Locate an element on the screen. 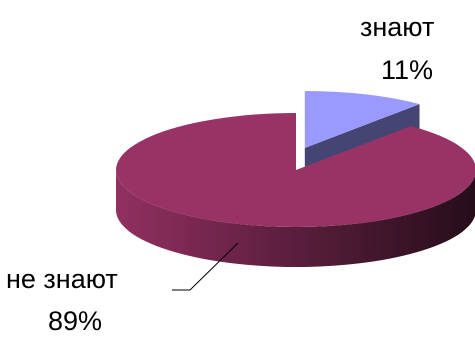 The image size is (475, 339). slice-value-know: 11% is located at coordinates (407, 70).